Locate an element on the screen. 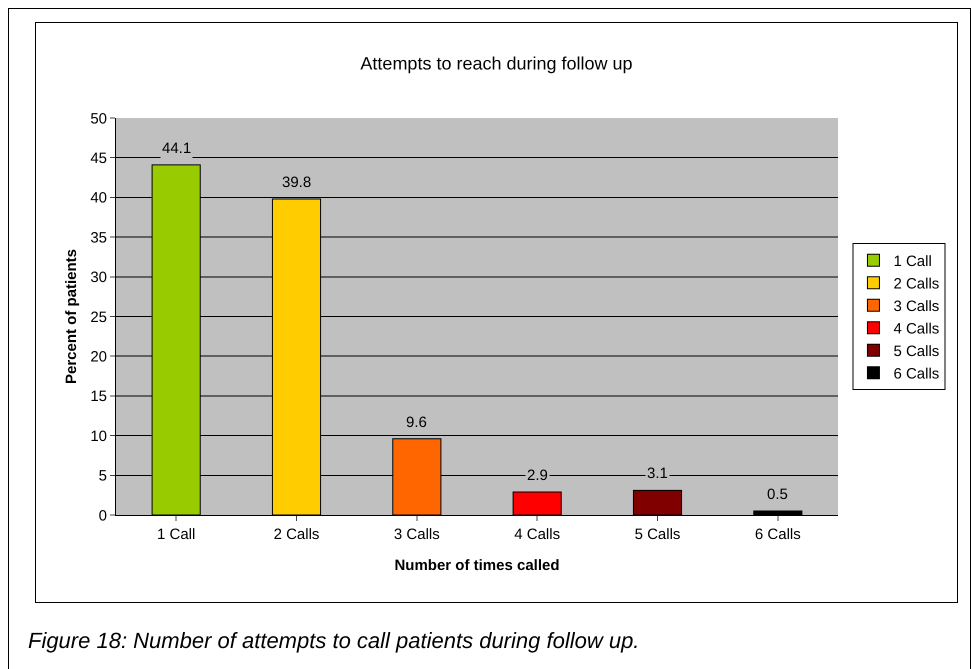  y-tick-label: 5 is located at coordinates (102, 476).